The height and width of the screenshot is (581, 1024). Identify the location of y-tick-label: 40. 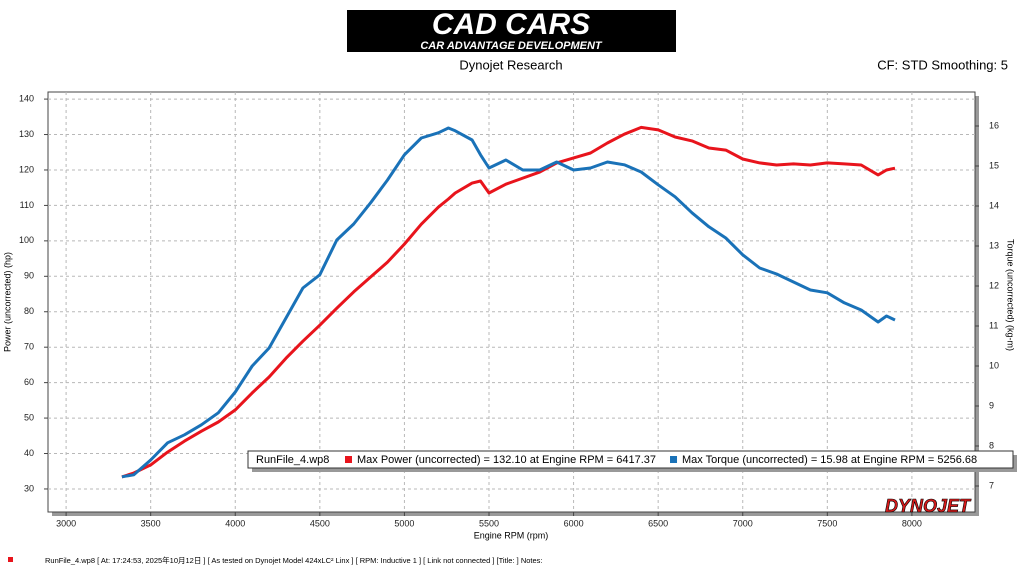
(29, 453).